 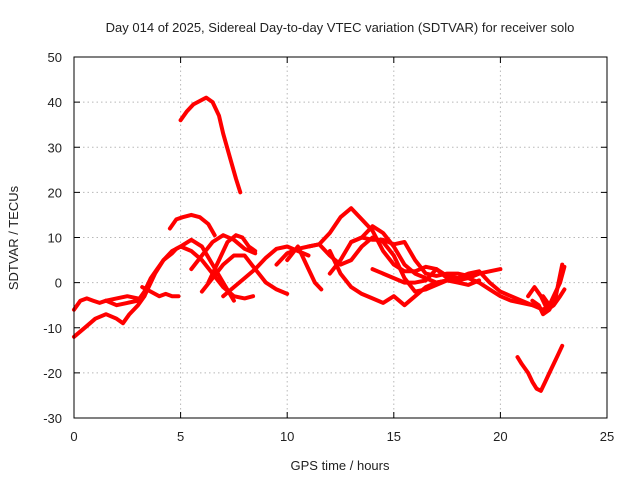 What do you see at coordinates (55, 192) in the screenshot?
I see `y-tick-label: 20` at bounding box center [55, 192].